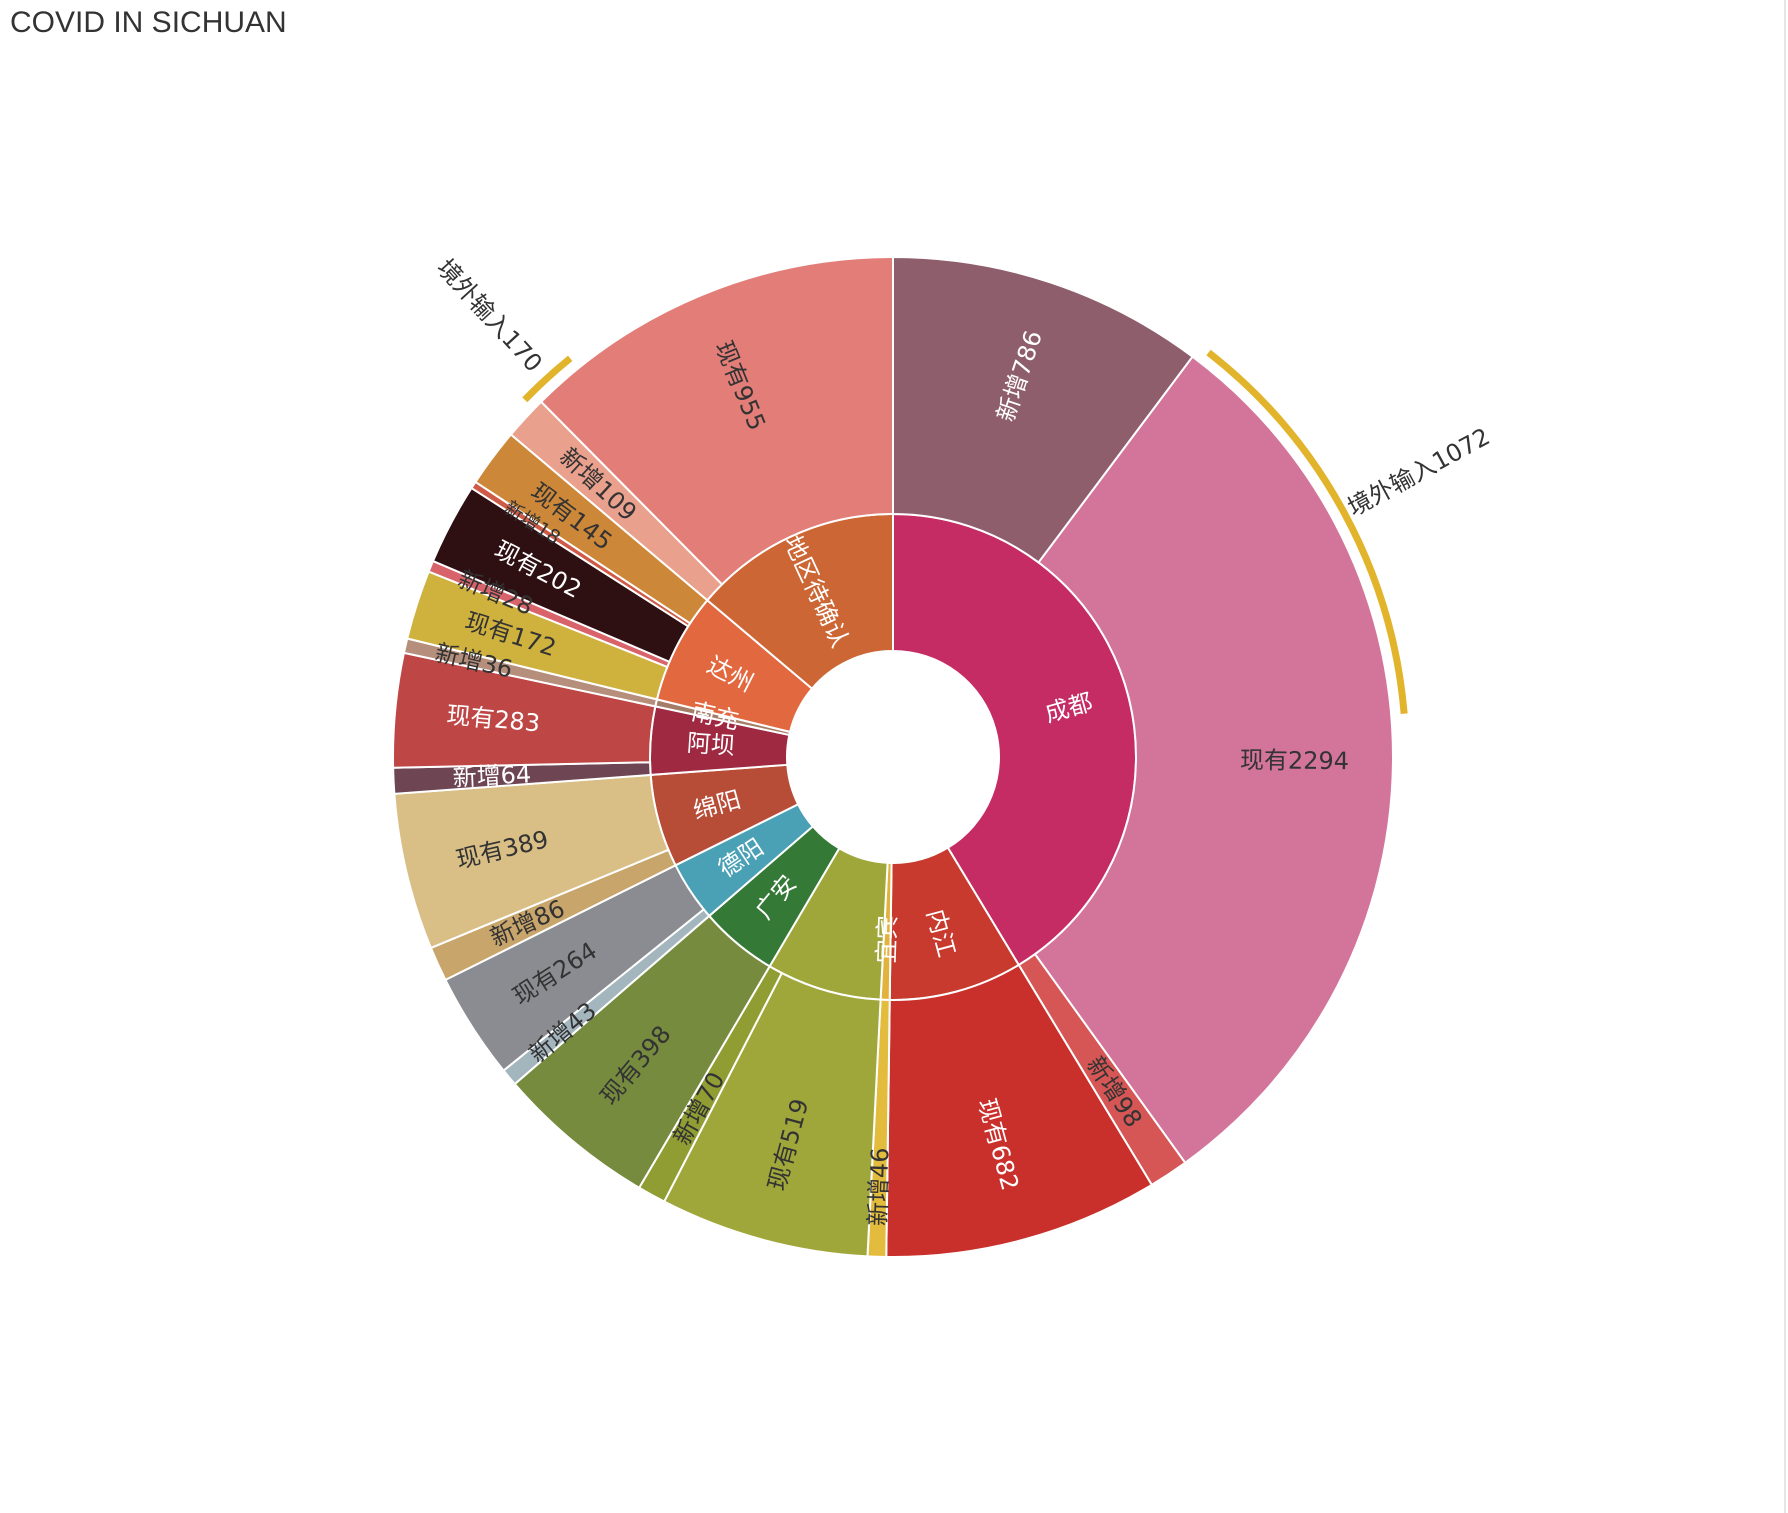 Image resolution: width=1788 pixels, height=1513 pixels. I want to click on annotation-label: 境外输入1072, so click(1418, 471).